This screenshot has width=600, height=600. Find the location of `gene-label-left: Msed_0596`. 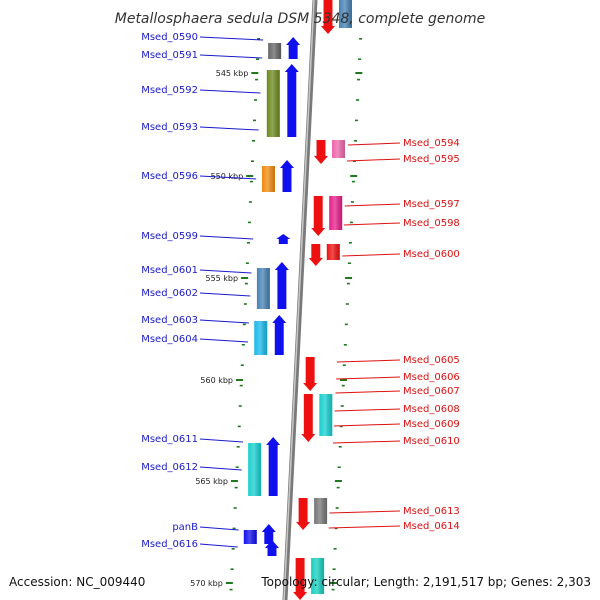

gene-label-left: Msed_0596 is located at coordinates (169, 176).